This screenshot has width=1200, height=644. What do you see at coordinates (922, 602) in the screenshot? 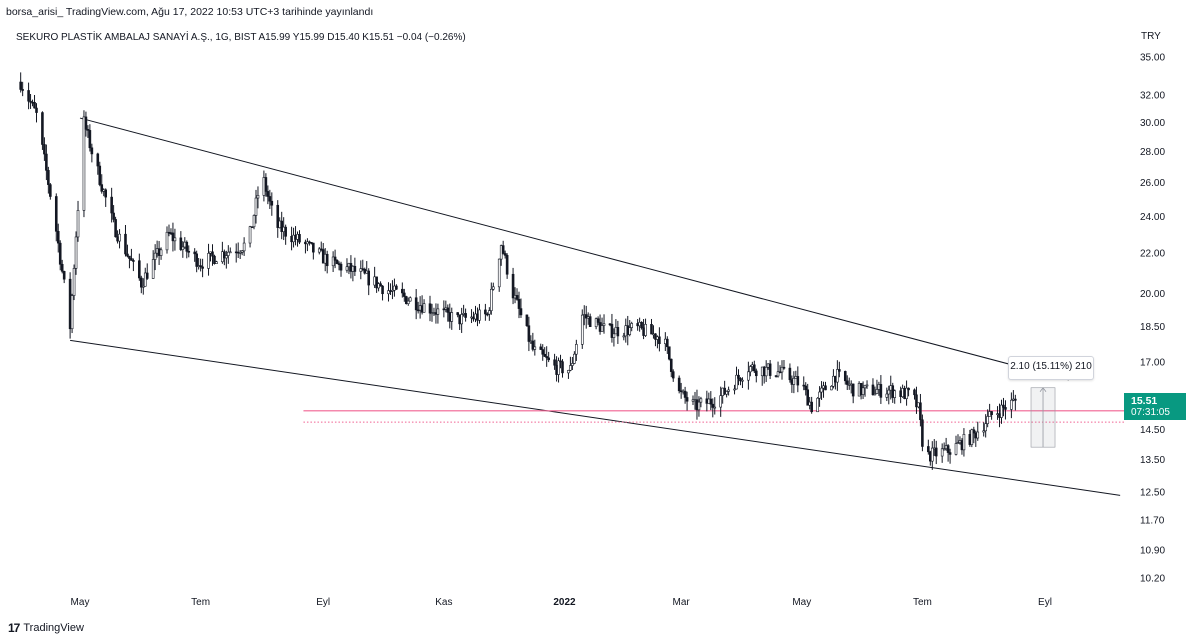
I see `x-tick-label: Tem` at bounding box center [922, 602].